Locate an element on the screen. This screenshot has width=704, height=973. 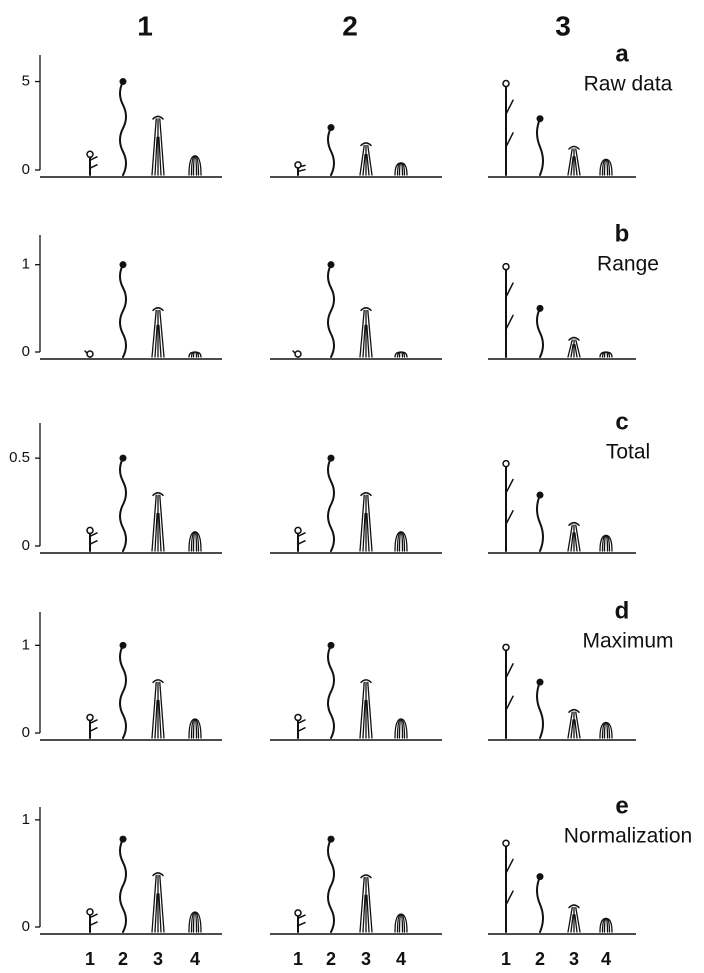
panel-letter: d is located at coordinates (622, 610).